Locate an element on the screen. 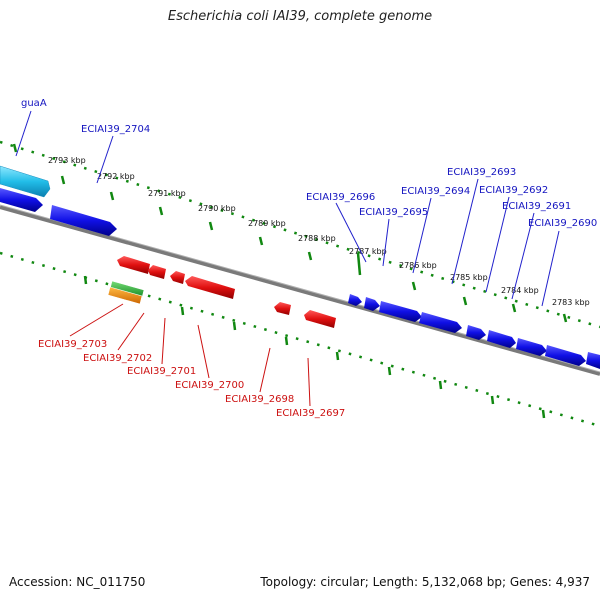  gene-label-ECIAI39-2700: ECIAI39_2700 is located at coordinates (209, 385).